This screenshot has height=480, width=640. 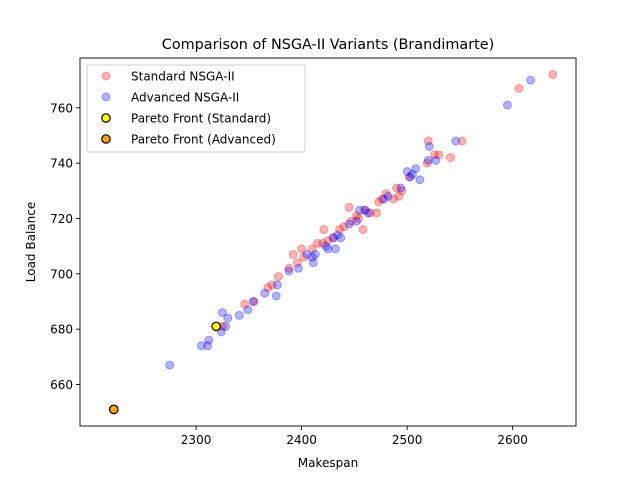 What do you see at coordinates (512, 440) in the screenshot?
I see `x-tick-label: 2600` at bounding box center [512, 440].